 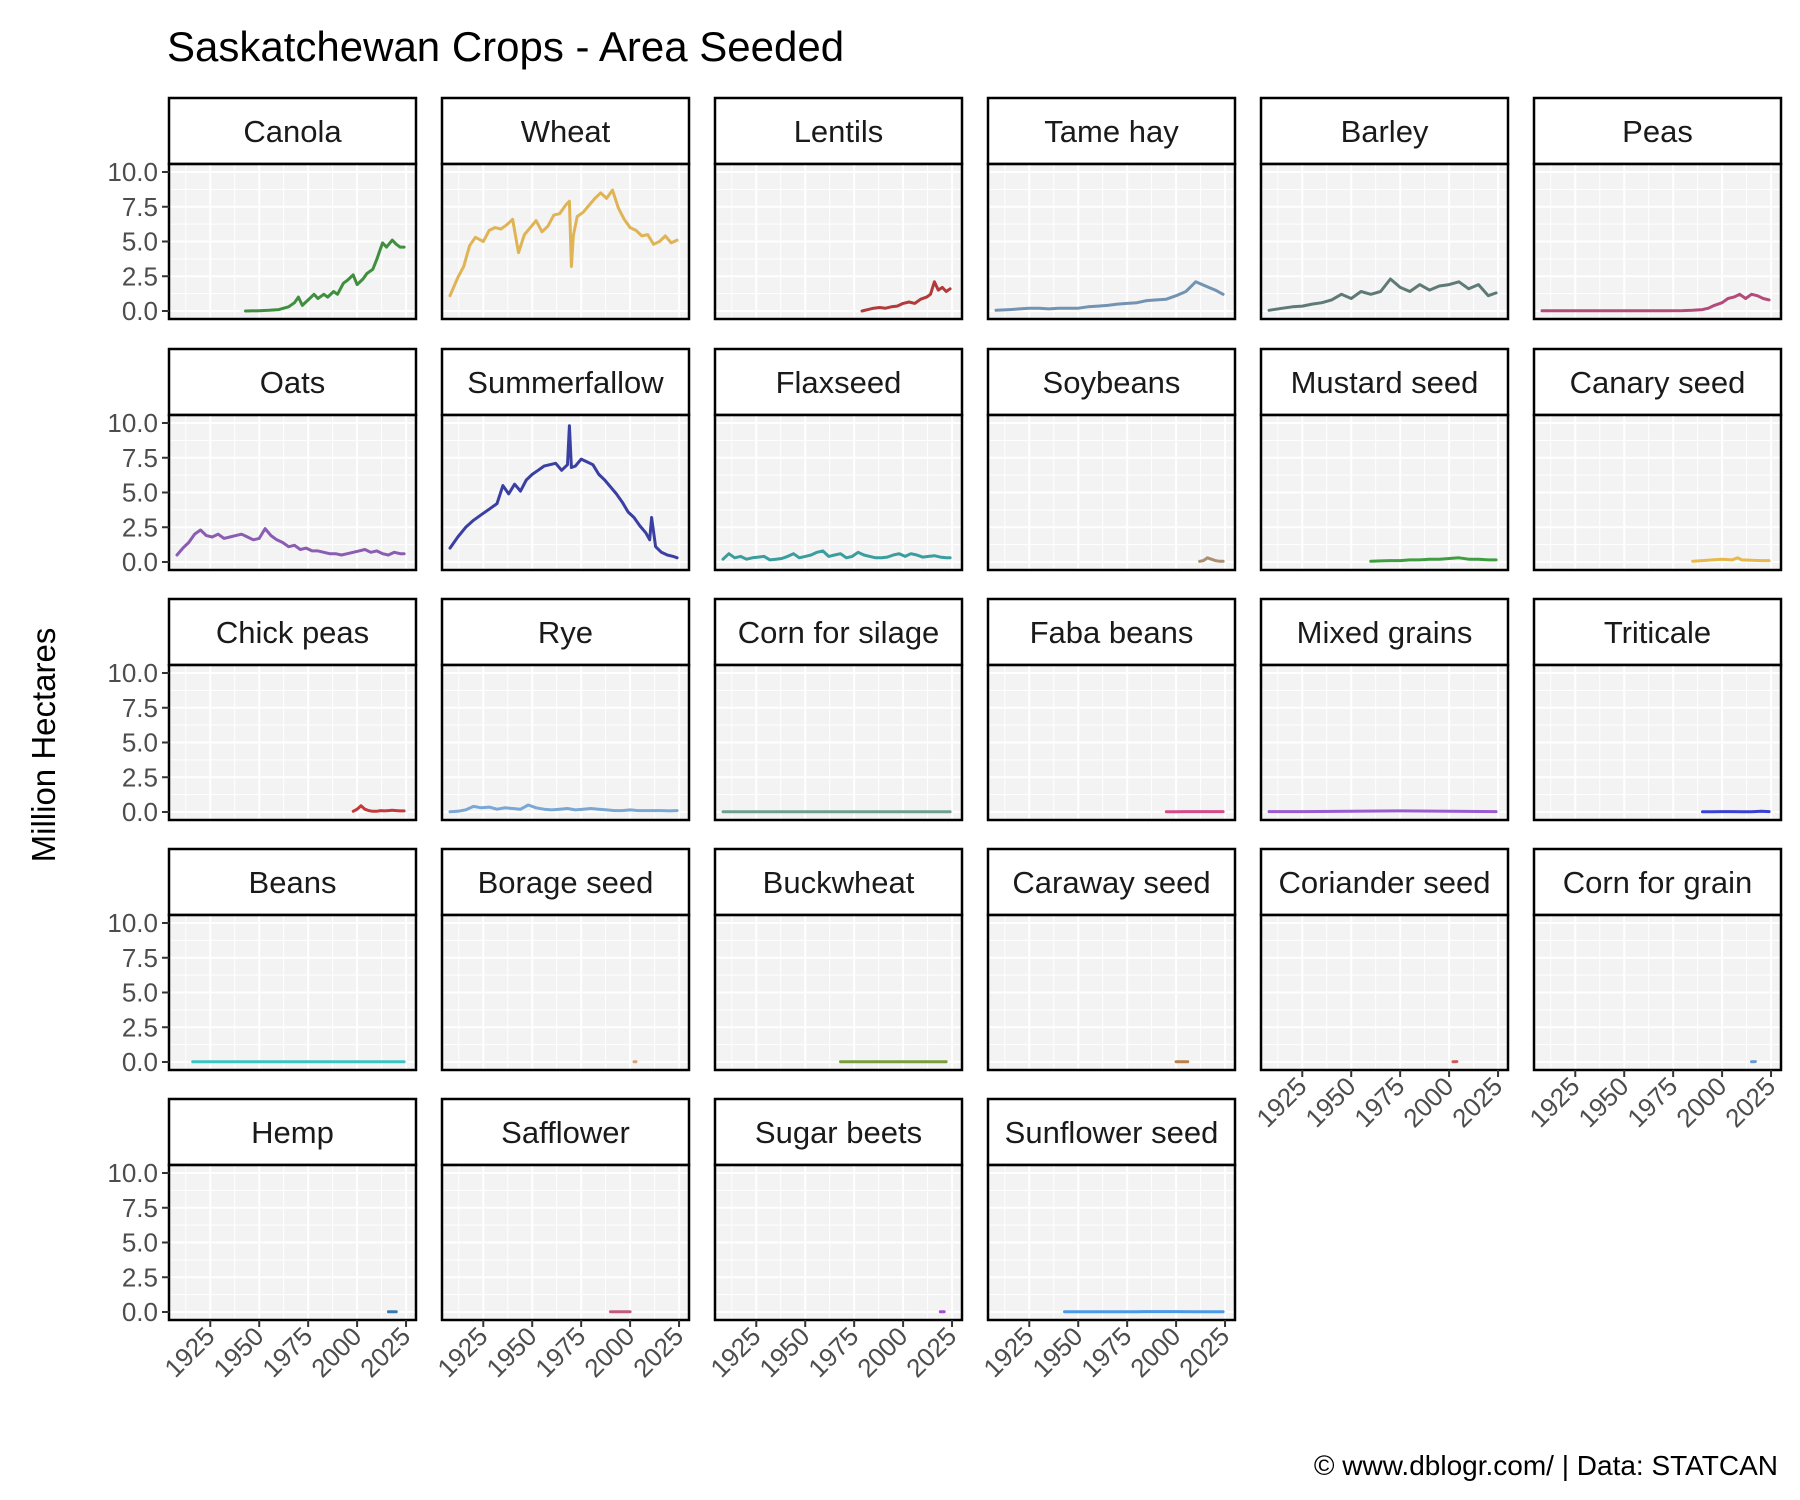 I want to click on y-axis-label: Million Hectares, so click(x=43, y=745).